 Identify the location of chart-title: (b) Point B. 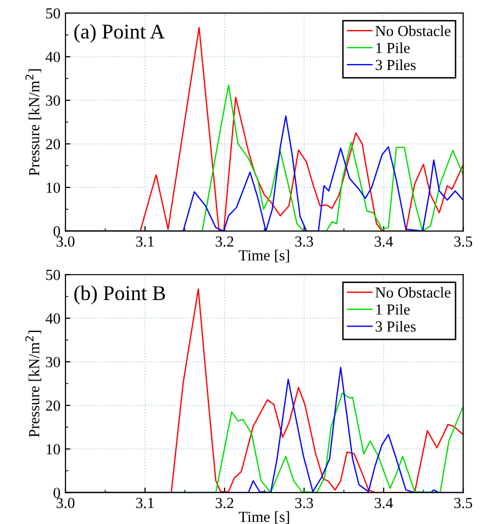
(120, 295).